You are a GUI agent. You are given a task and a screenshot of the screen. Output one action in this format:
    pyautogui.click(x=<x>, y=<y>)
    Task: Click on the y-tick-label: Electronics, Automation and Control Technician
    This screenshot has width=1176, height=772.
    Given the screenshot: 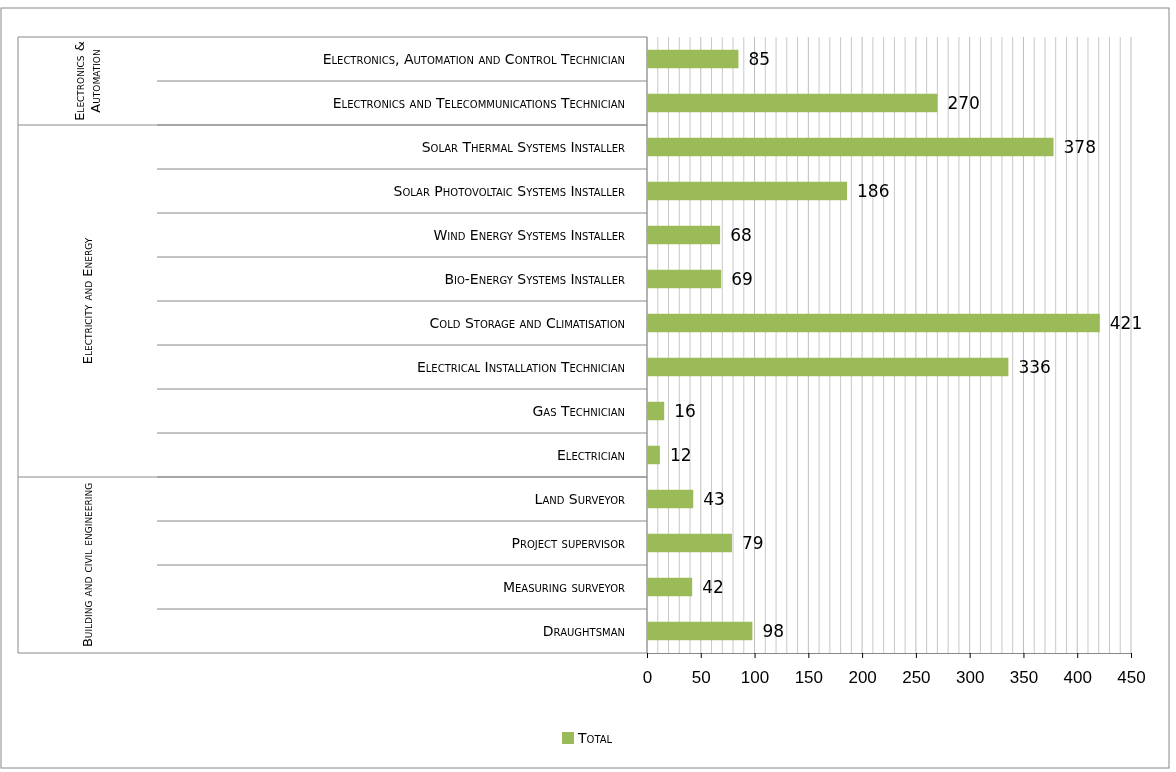 What is the action you would take?
    pyautogui.click(x=473, y=59)
    